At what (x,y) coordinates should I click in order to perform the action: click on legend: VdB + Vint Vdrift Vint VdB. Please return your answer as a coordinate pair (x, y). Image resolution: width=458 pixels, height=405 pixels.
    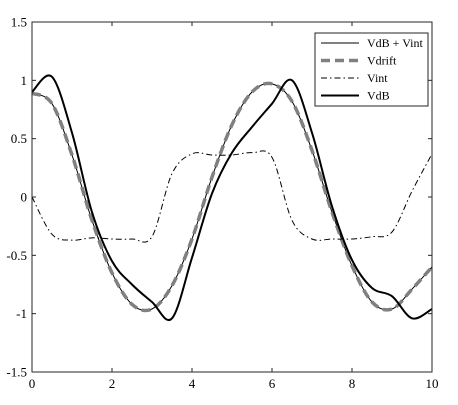
    Looking at the image, I should click on (371, 69).